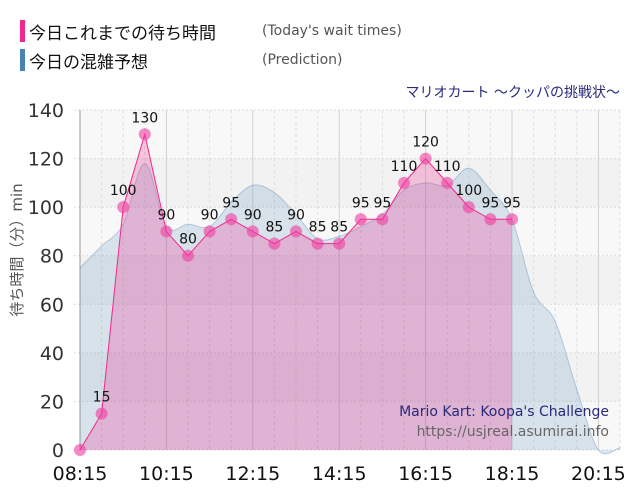 Image resolution: width=640 pixels, height=500 pixels. What do you see at coordinates (88, 62) in the screenshot?
I see `legend-label-prediction: 今日の混雑予想` at bounding box center [88, 62].